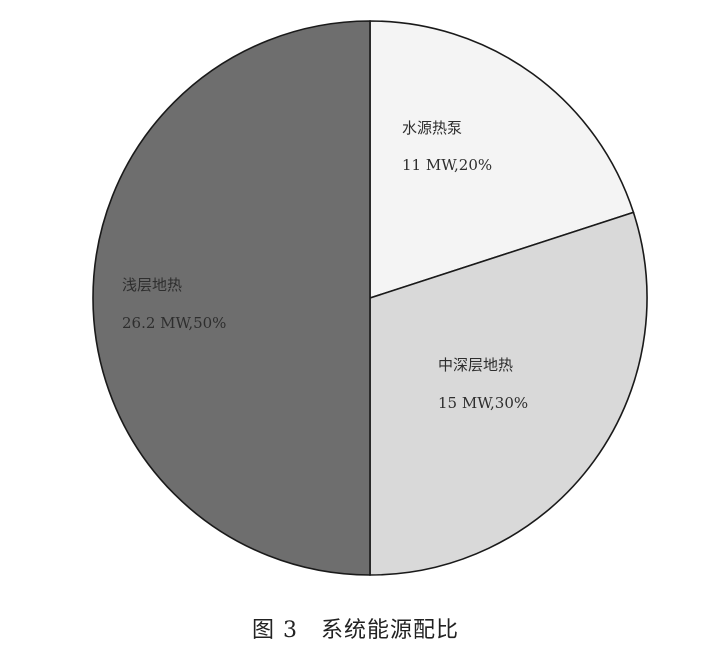  What do you see at coordinates (483, 403) in the screenshot?
I see `slice-value-label: 15 MW,30%` at bounding box center [483, 403].